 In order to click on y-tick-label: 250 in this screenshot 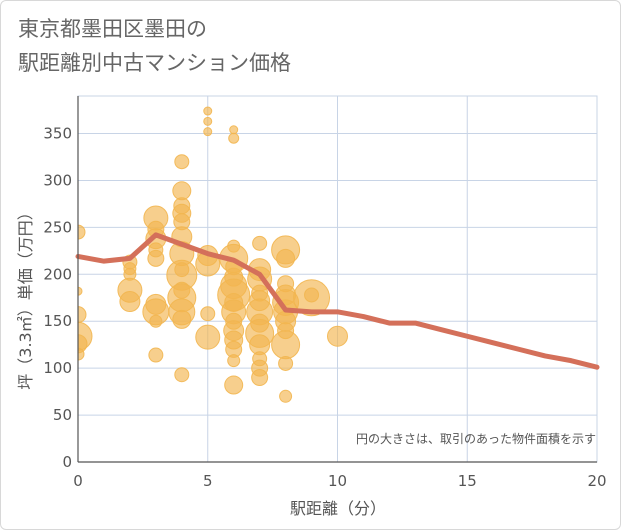, I will do `click(57, 227)`.